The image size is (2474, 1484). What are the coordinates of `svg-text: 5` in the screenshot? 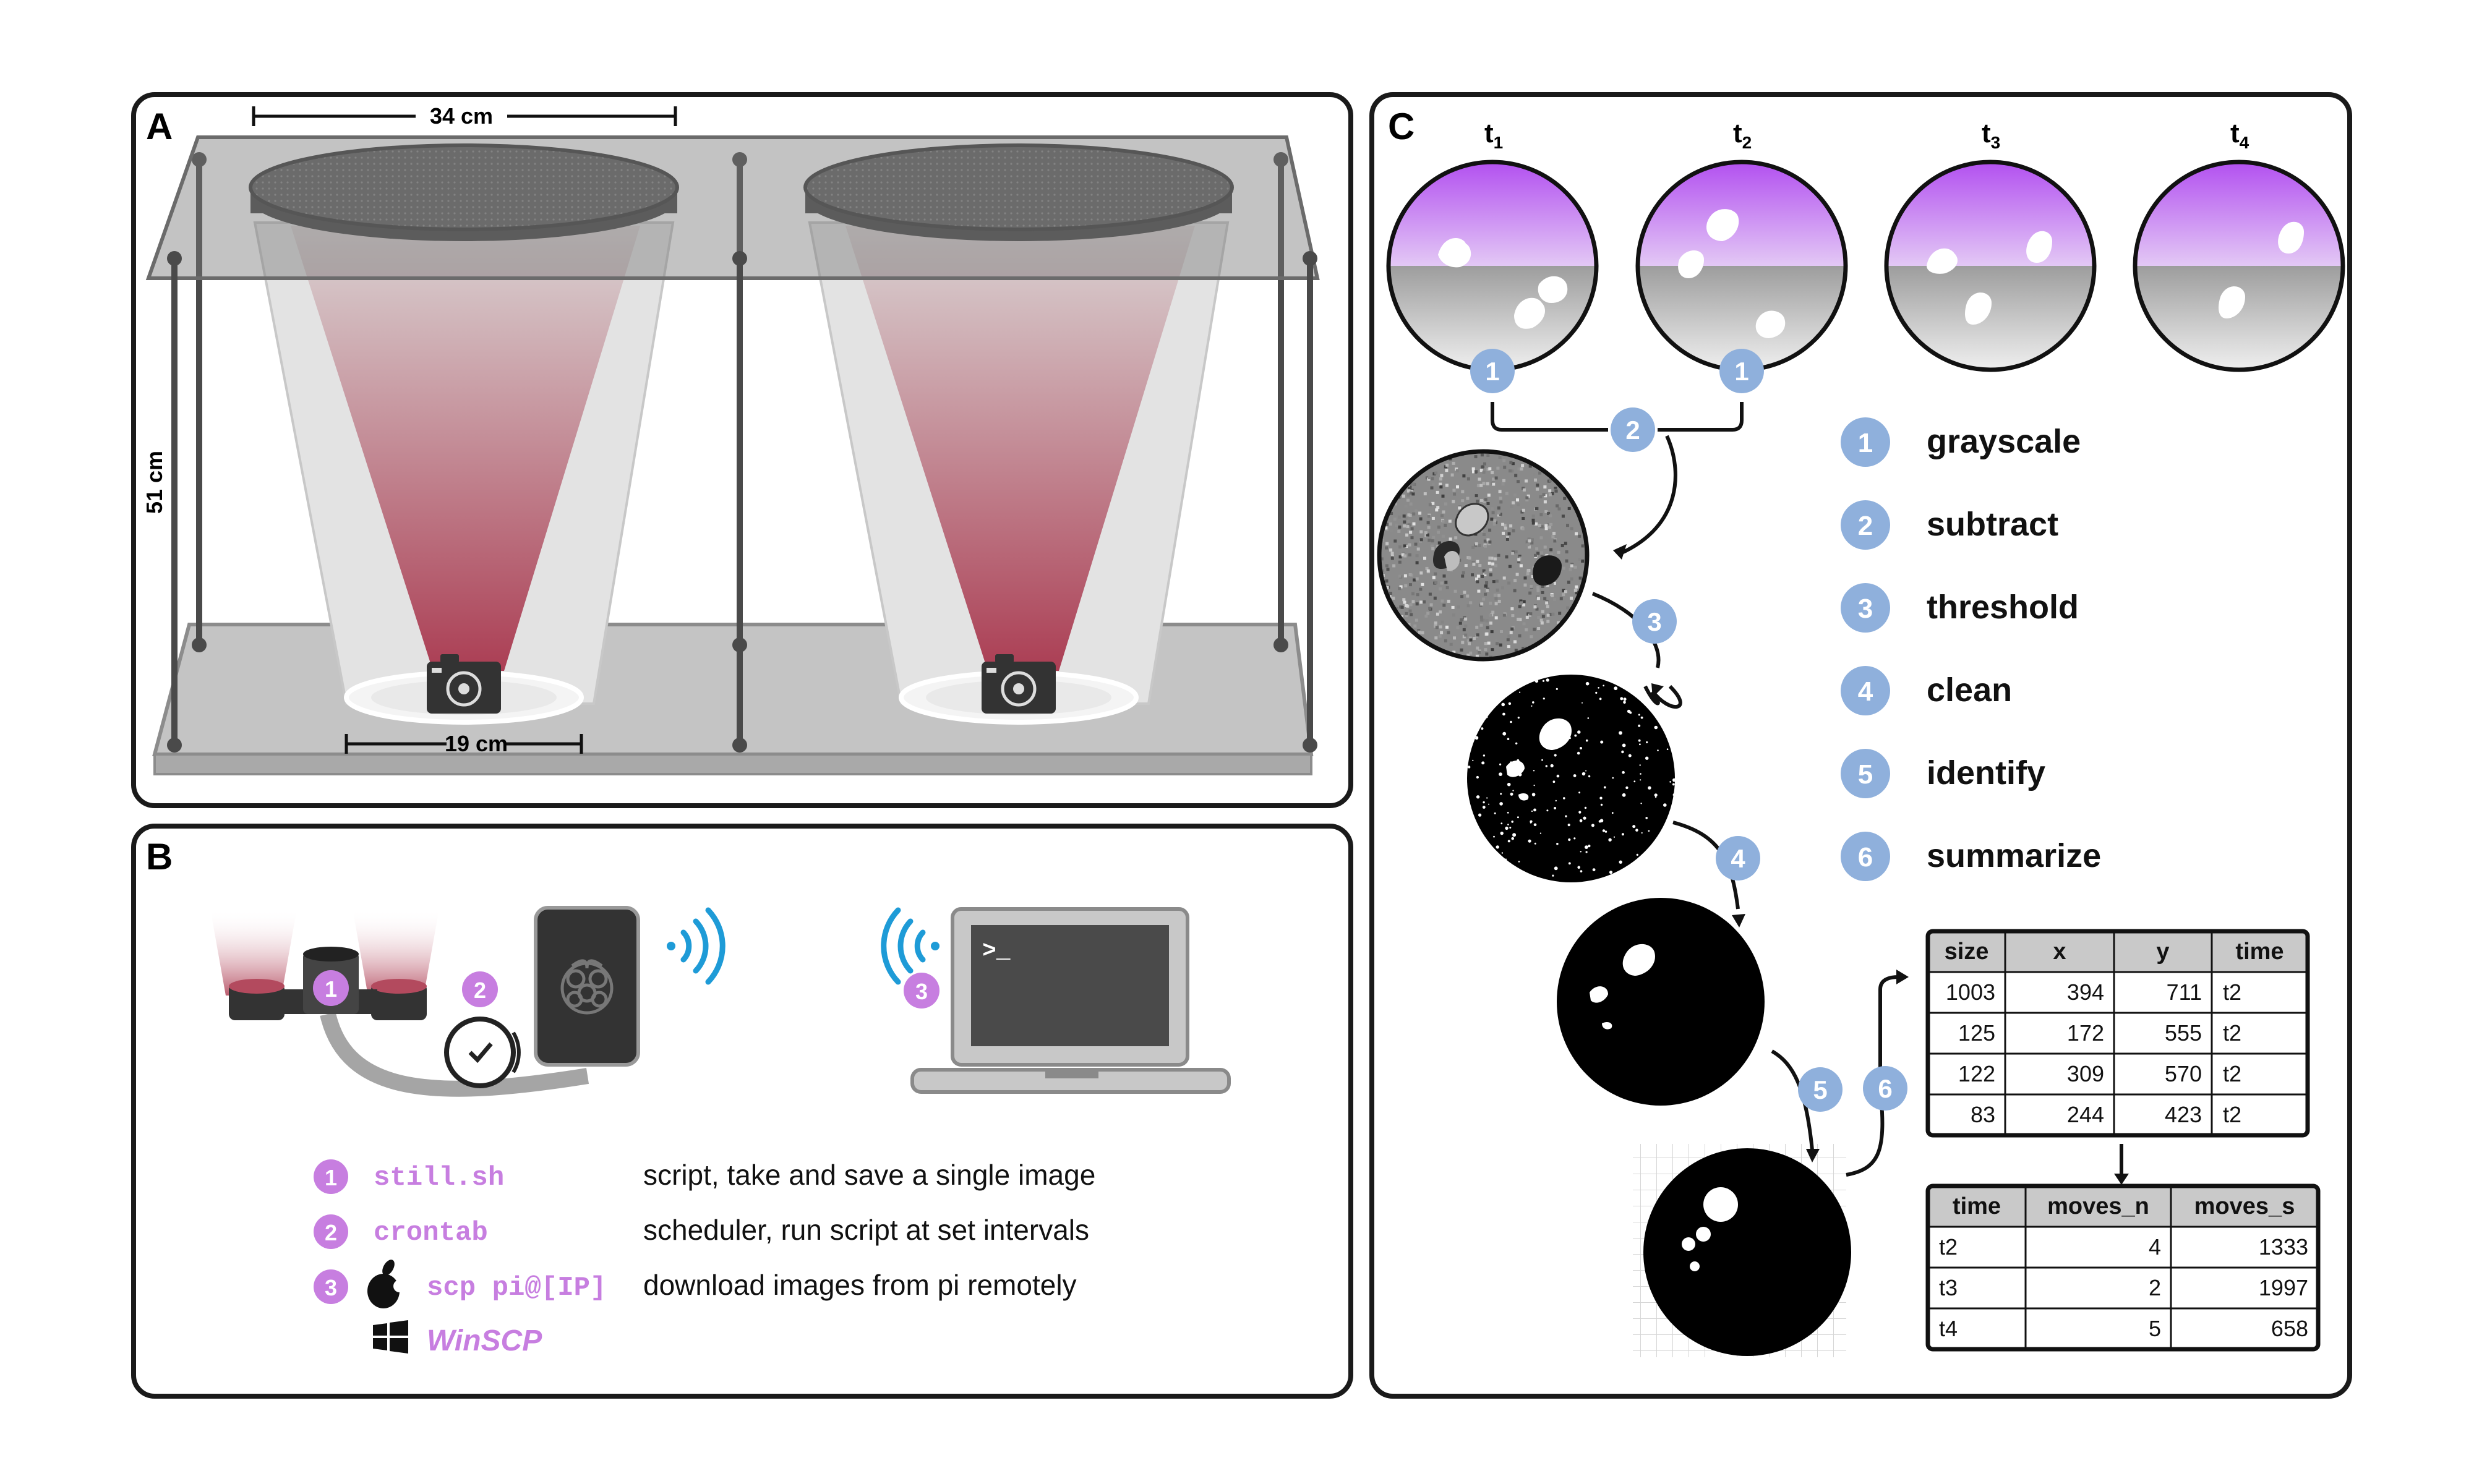 It's located at (1820, 1089).